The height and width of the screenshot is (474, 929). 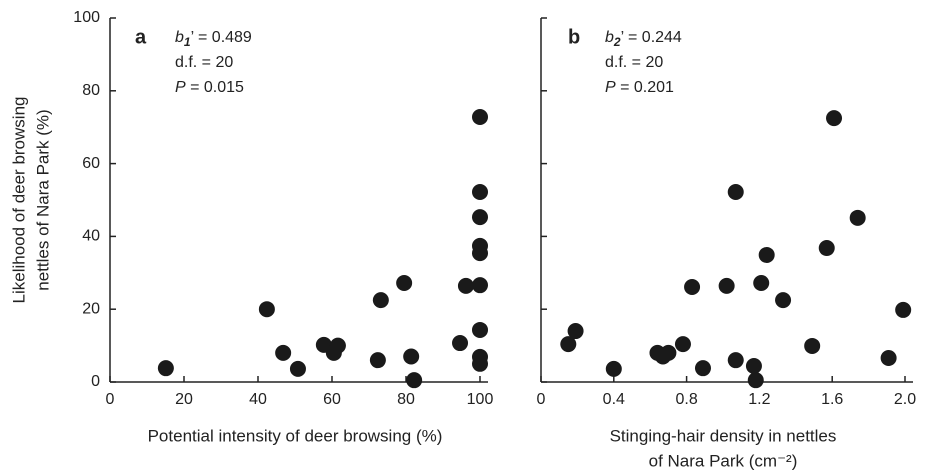 I want to click on stat-text: = 0.015, so click(x=215, y=87).